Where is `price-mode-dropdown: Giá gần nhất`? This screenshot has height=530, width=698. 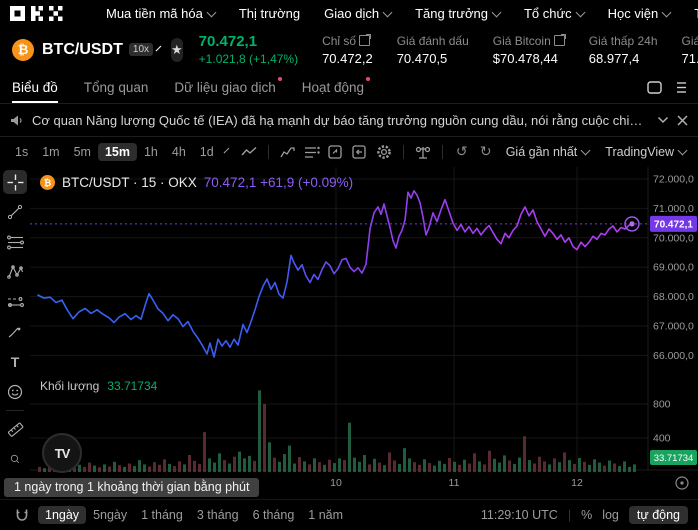 price-mode-dropdown: Giá gần nhất is located at coordinates (548, 152).